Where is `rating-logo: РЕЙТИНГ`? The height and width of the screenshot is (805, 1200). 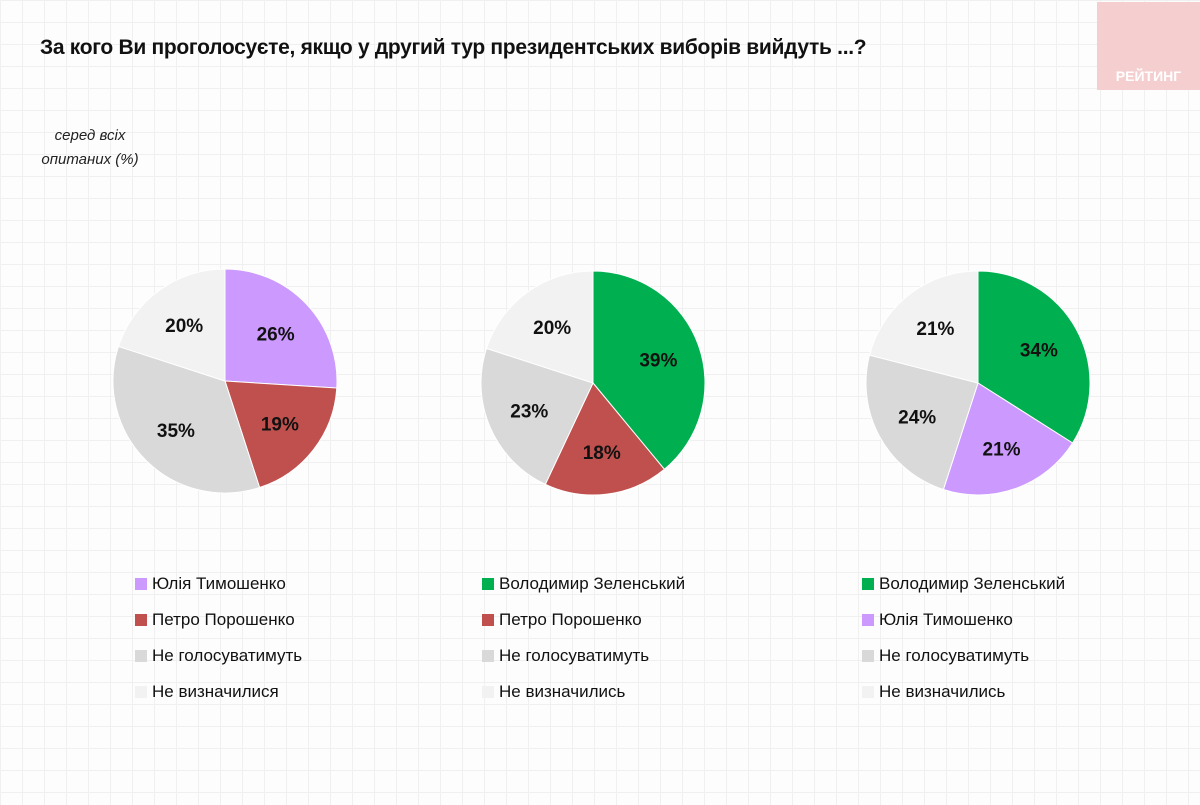 rating-logo: РЕЙТИНГ is located at coordinates (1148, 46).